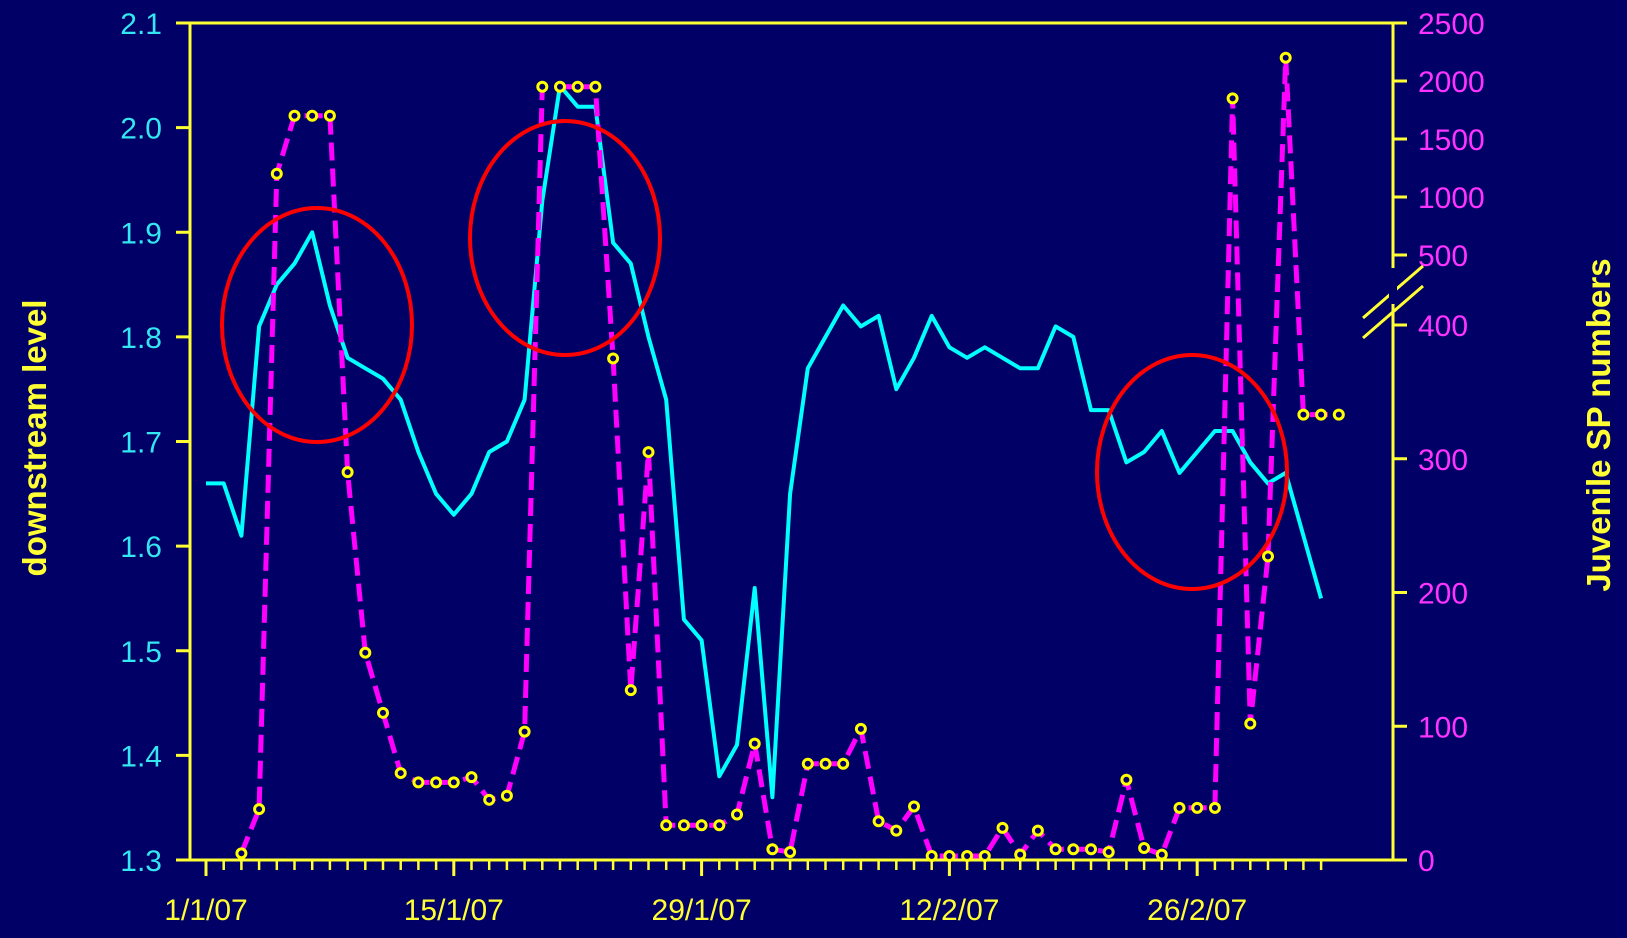 This screenshot has width=1627, height=938. Describe the element at coordinates (141, 129) in the screenshot. I see `left-tick-label: 2.0` at that location.